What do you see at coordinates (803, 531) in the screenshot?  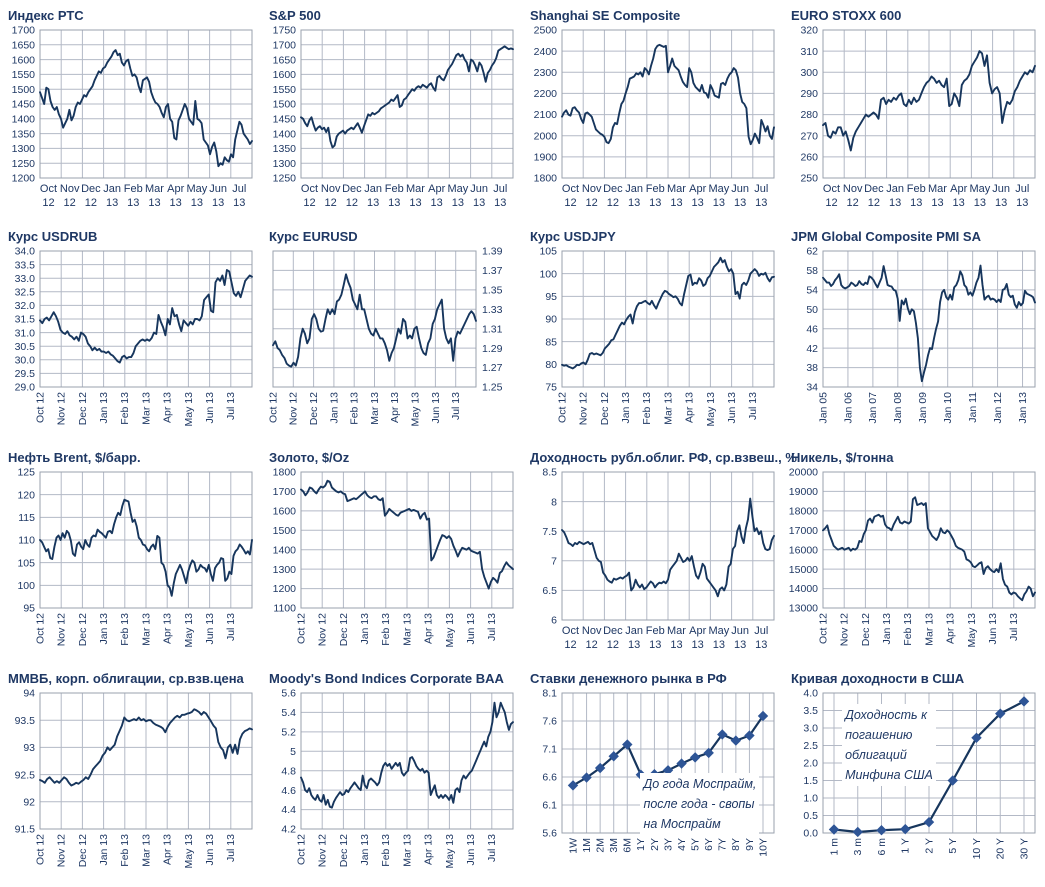 I see `y-axis-tick-label: 17000` at bounding box center [803, 531].